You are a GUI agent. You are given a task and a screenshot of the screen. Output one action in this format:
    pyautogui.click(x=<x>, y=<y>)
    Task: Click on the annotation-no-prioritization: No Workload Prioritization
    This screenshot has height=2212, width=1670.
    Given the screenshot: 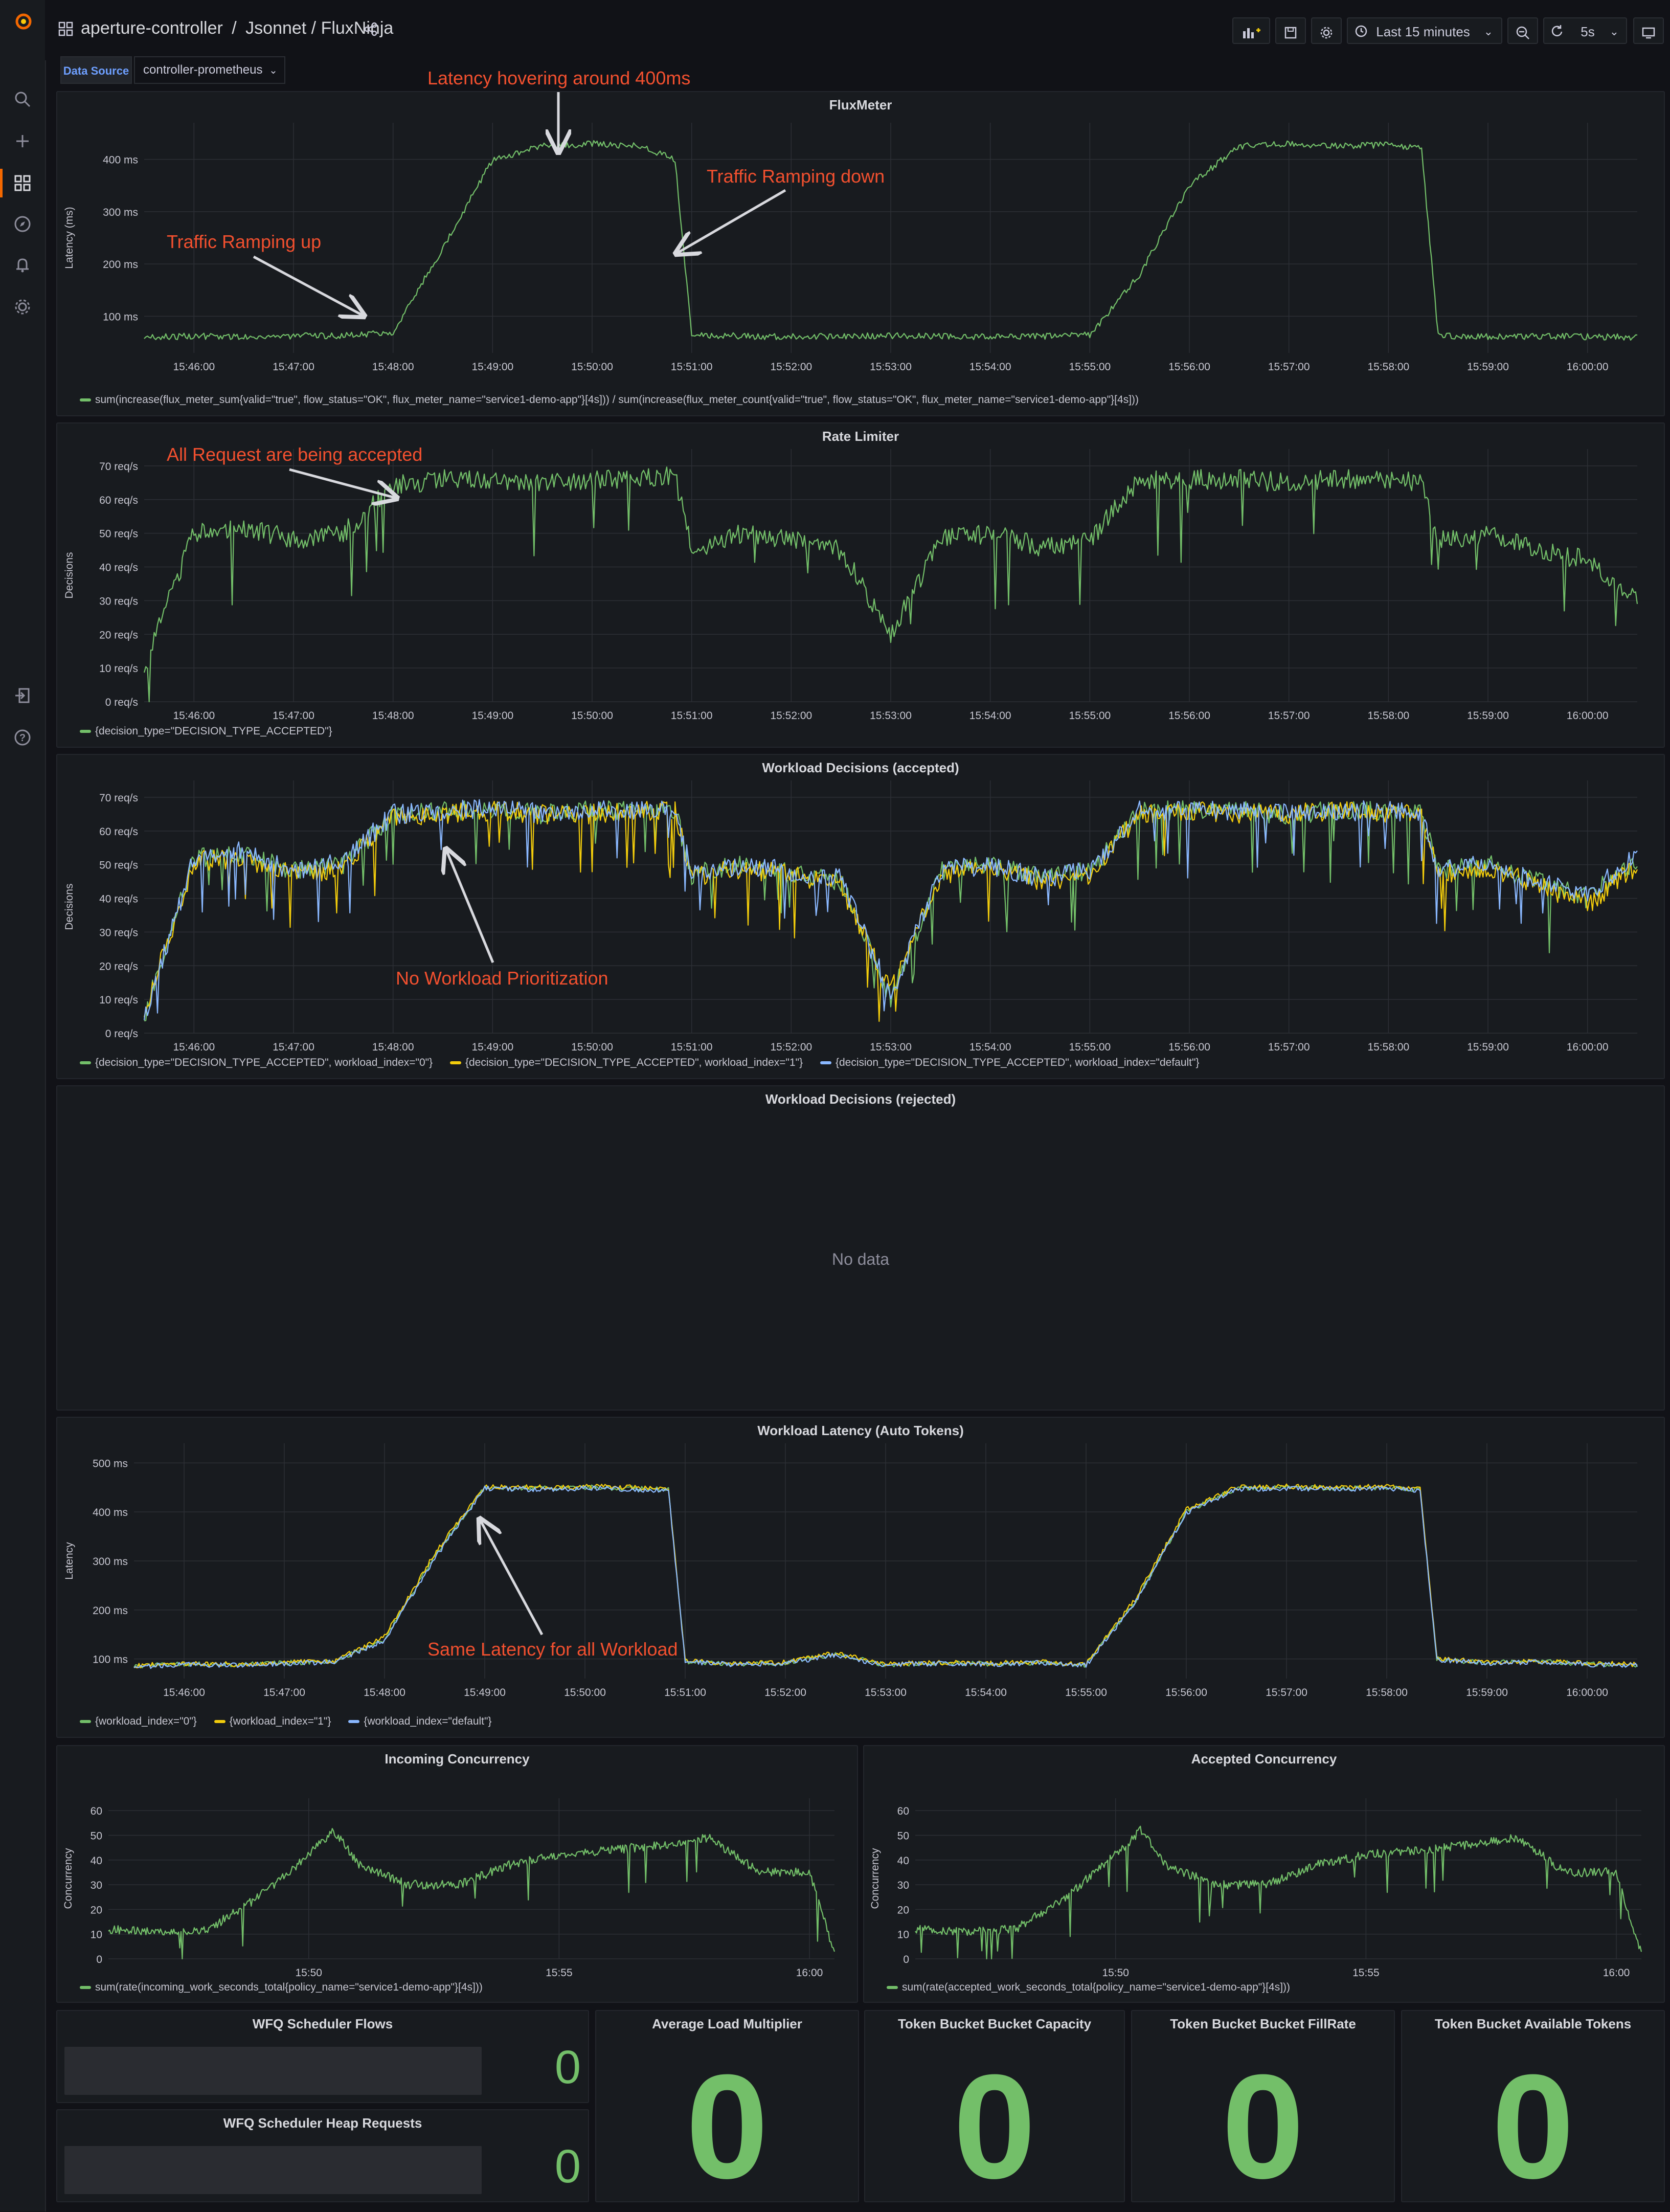 What is the action you would take?
    pyautogui.click(x=502, y=978)
    